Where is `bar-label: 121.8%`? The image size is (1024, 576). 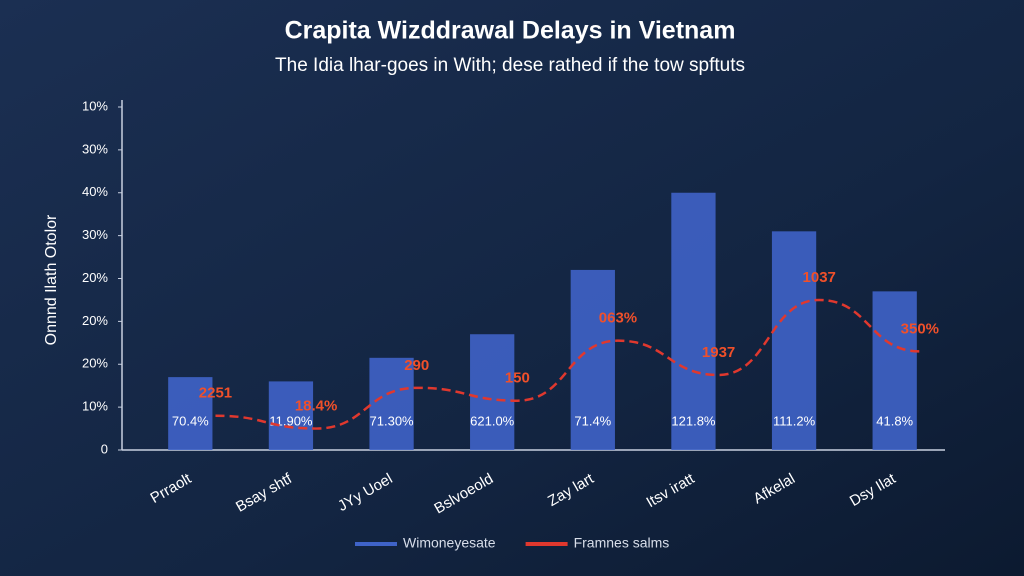
bar-label: 121.8% is located at coordinates (693, 420).